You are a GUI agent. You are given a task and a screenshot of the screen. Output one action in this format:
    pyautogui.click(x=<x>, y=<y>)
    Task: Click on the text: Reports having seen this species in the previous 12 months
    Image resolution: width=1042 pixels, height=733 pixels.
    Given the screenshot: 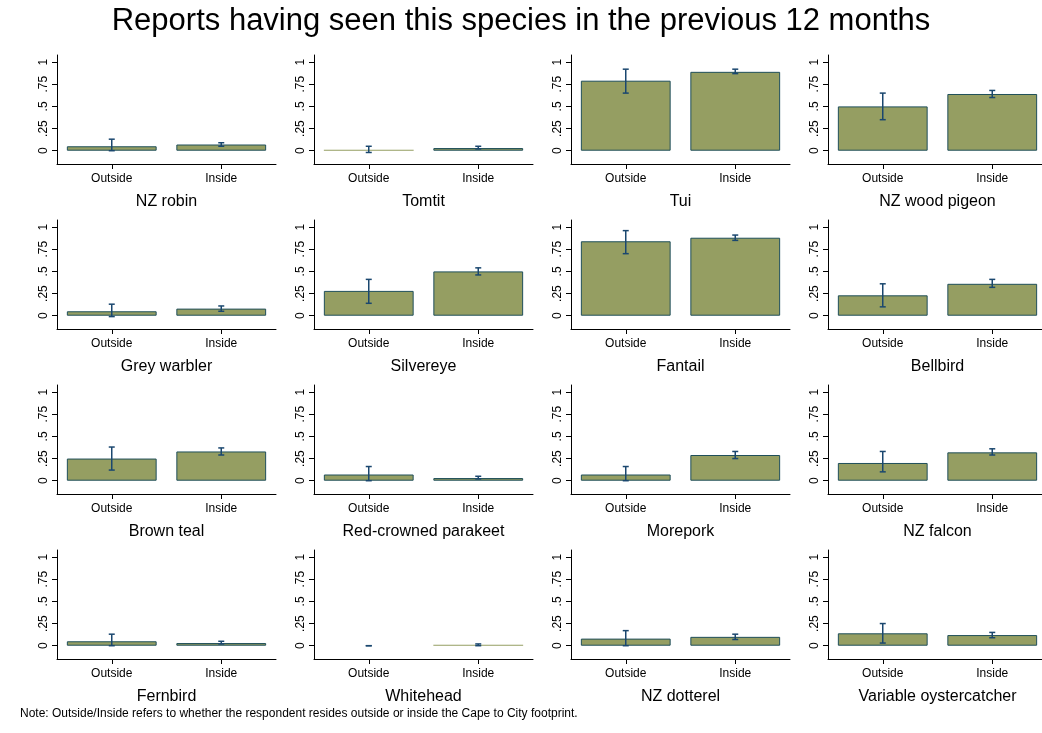 What is the action you would take?
    pyautogui.click(x=521, y=20)
    